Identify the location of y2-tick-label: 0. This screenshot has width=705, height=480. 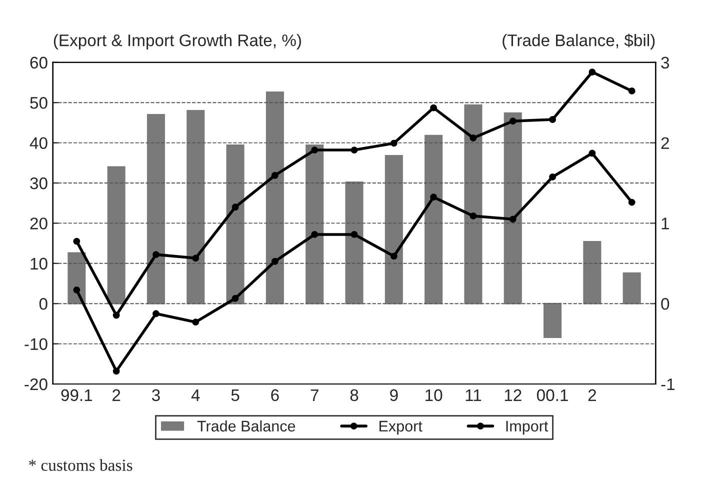
(665, 304).